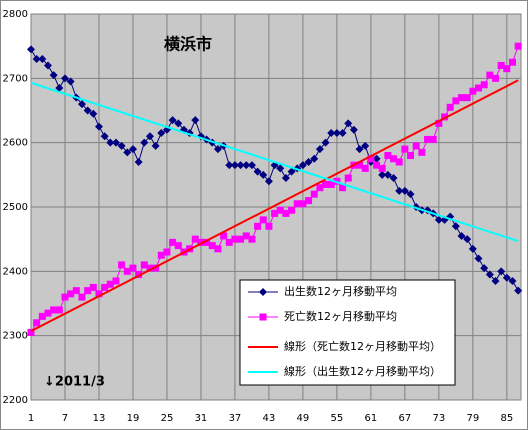 The image size is (528, 430). I want to click on x-tick-label: 55, so click(337, 418).